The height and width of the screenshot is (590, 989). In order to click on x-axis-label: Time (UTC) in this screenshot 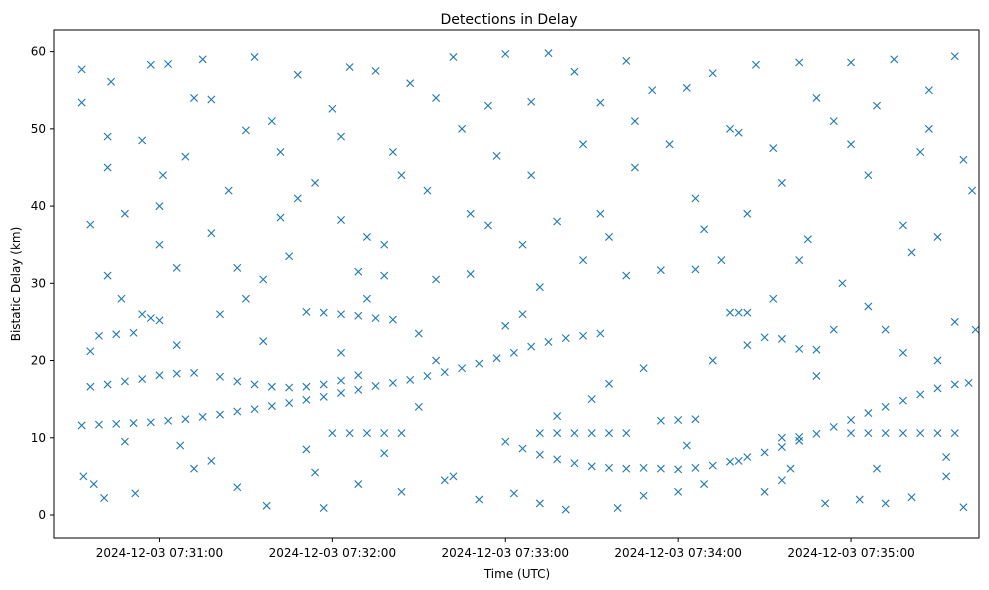, I will do `click(516, 574)`.